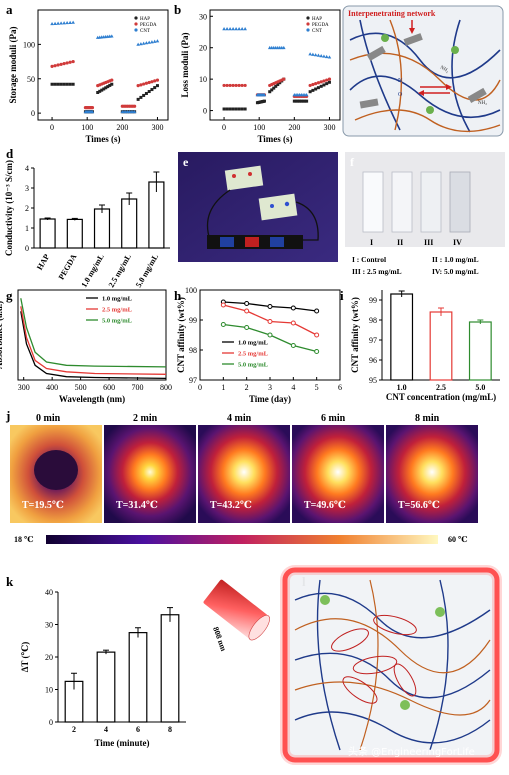  Describe the element at coordinates (419, 505) in the screenshot. I see `j-temp-4: T=56.6℃` at that location.